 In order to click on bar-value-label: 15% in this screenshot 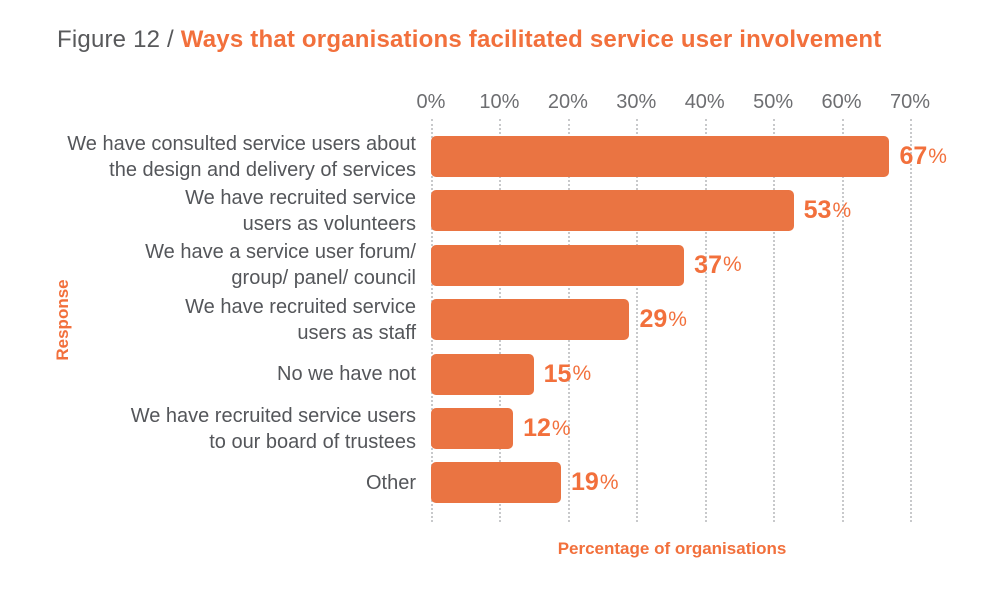, I will do `click(567, 373)`.